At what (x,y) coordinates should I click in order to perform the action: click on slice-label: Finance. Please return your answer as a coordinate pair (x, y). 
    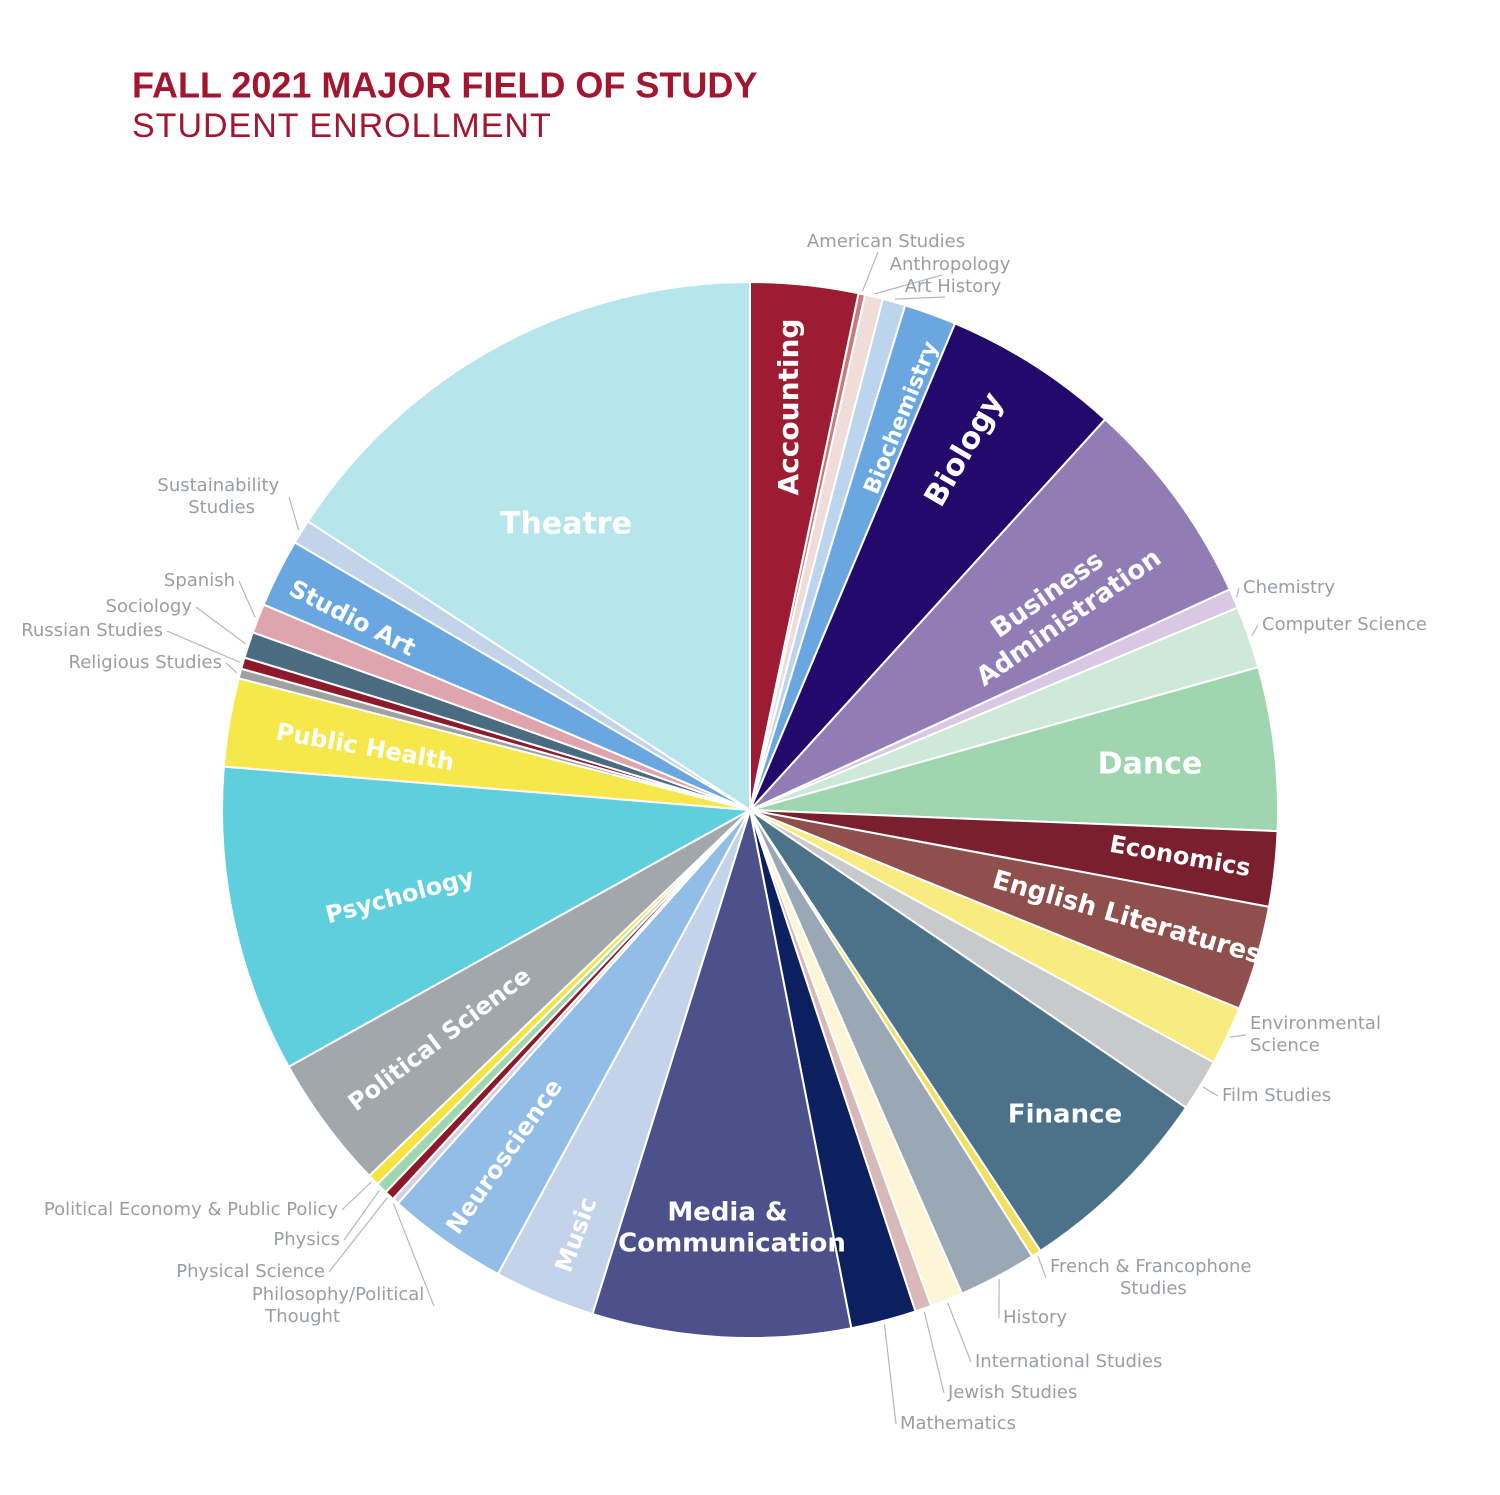
    Looking at the image, I should click on (1065, 1115).